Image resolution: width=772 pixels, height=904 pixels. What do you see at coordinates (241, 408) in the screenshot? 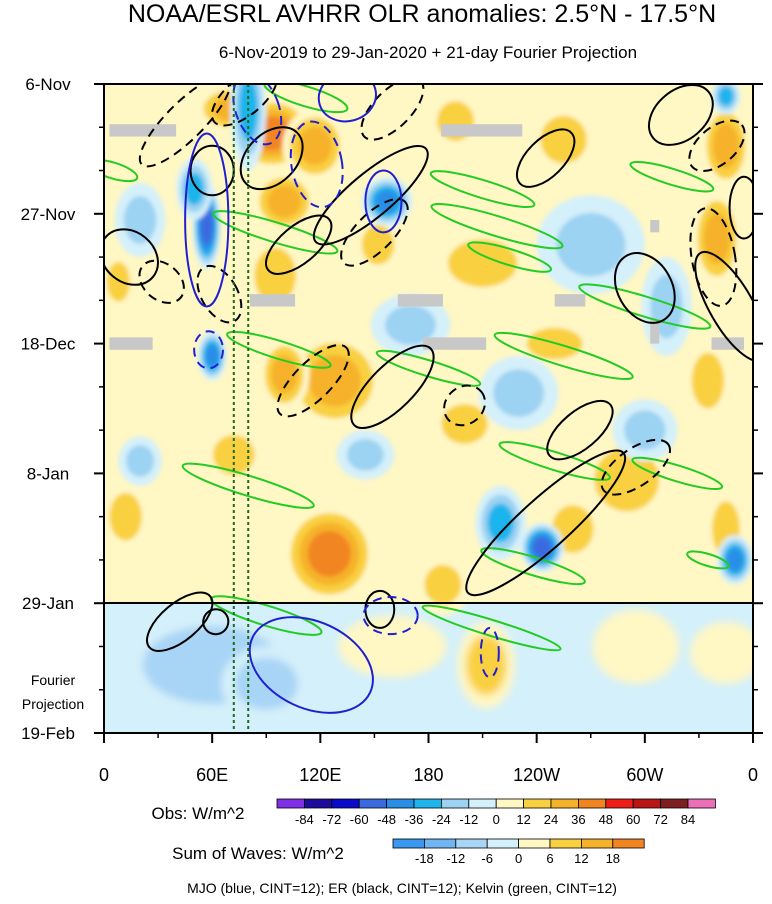
I see `reference-longitude-lines` at bounding box center [241, 408].